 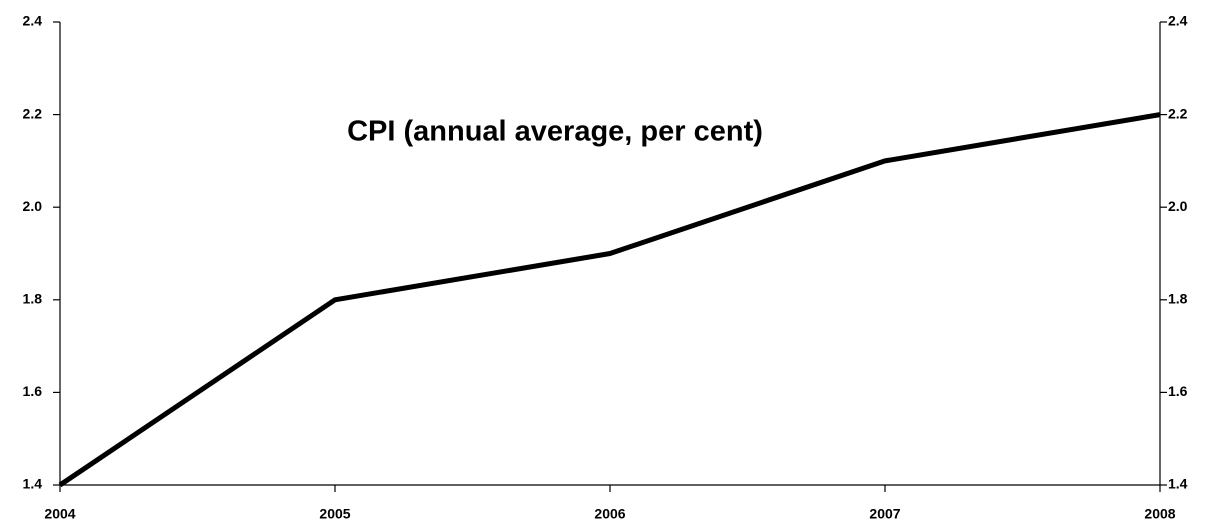 I want to click on y2-tick-label: 1.8, so click(x=1178, y=299).